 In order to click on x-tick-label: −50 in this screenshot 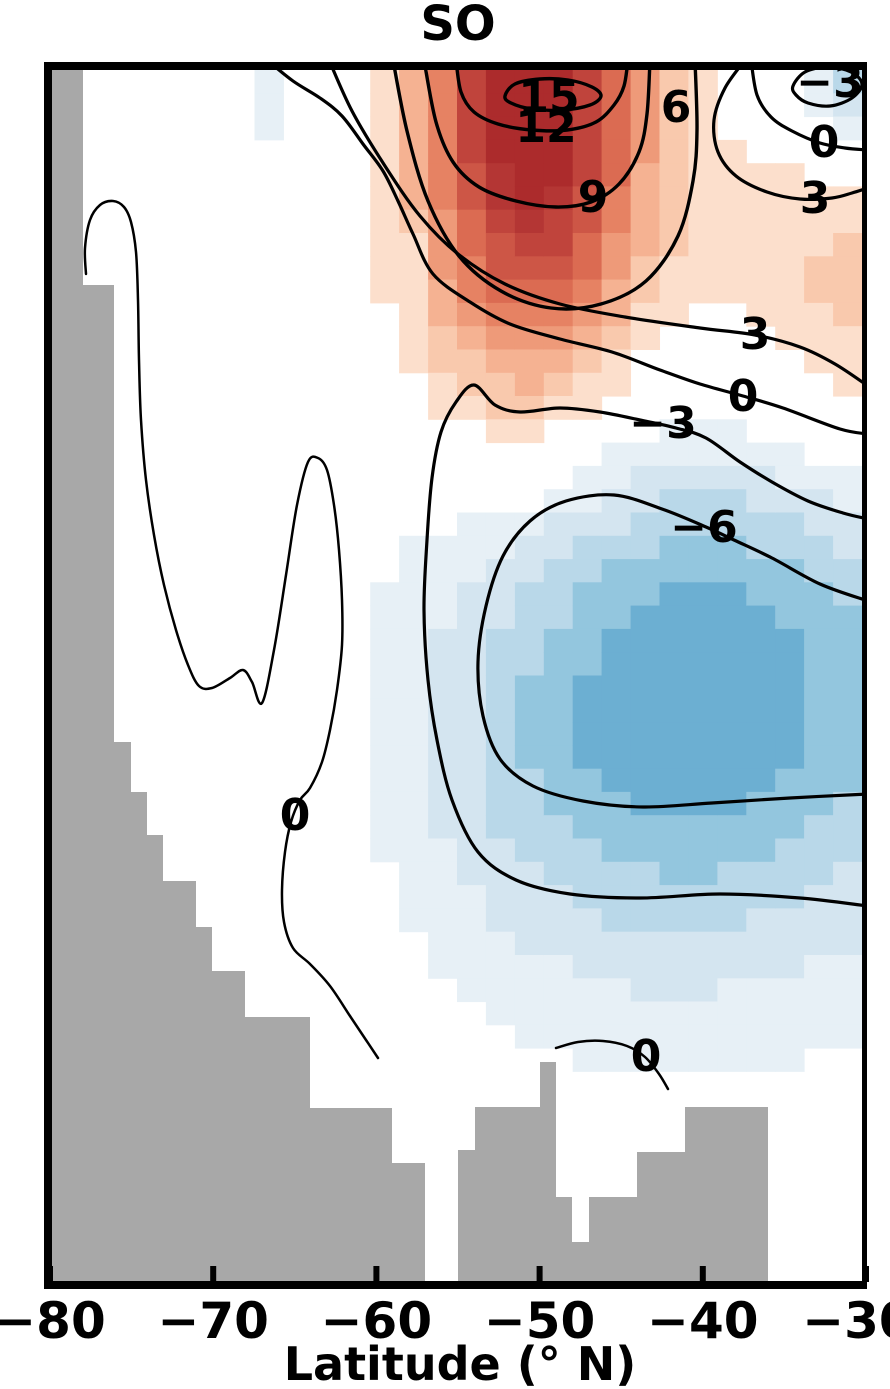, I will do `click(539, 1321)`.